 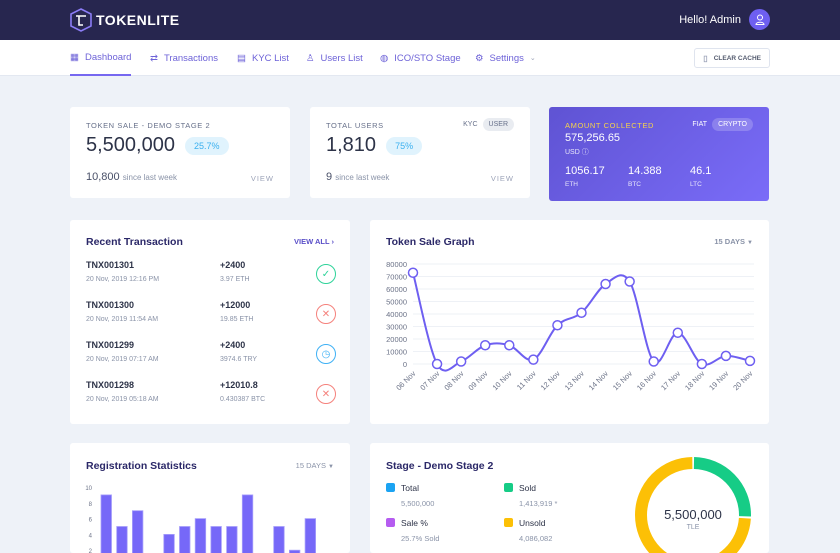 What do you see at coordinates (396, 339) in the screenshot?
I see `y-tick-label: 20000` at bounding box center [396, 339].